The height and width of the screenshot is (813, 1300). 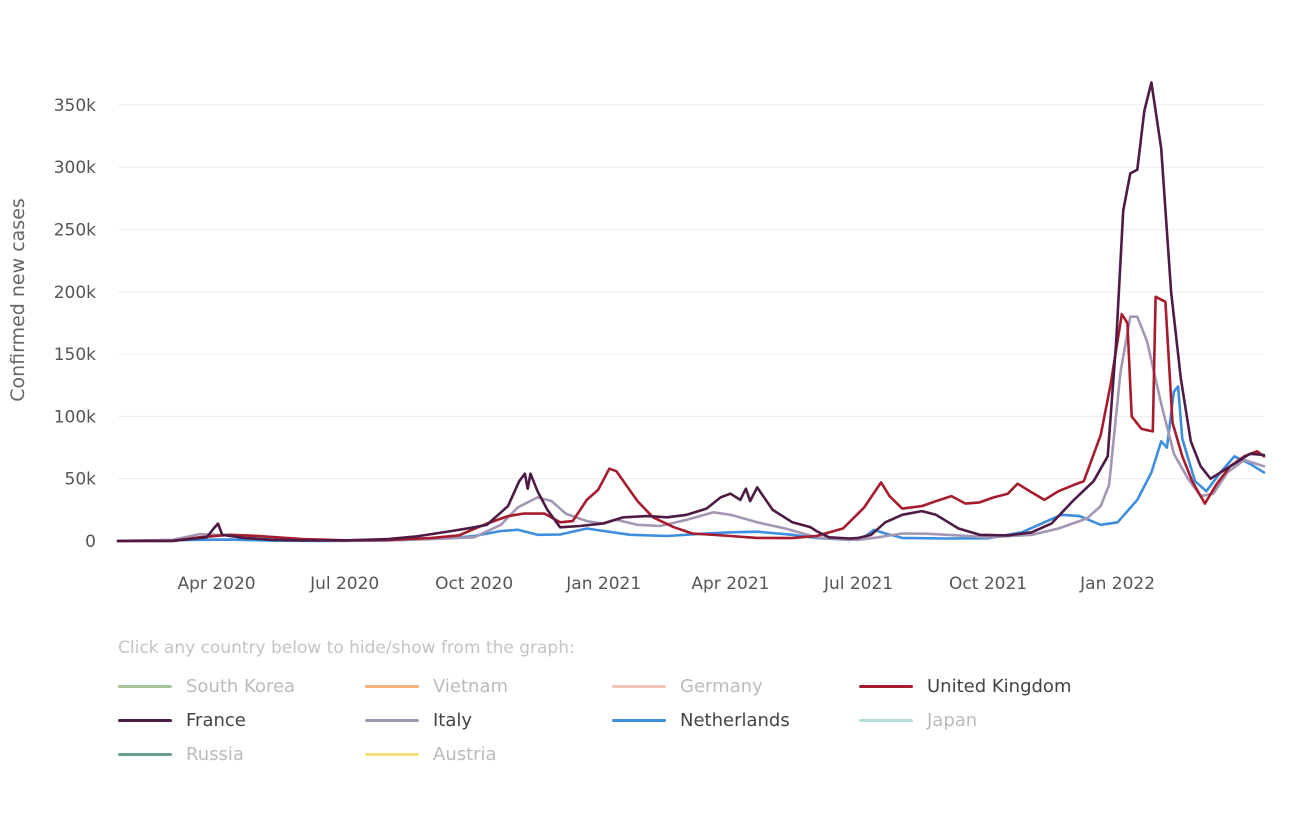 I want to click on legend-label: United Kingdom, so click(x=999, y=686).